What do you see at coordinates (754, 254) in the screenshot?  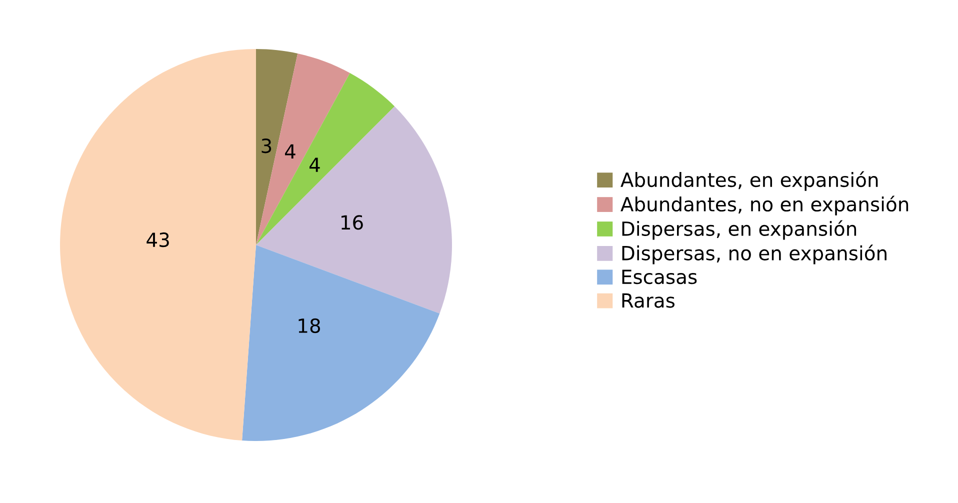 I see `legend-label: Dispersas, no en expansión` at bounding box center [754, 254].